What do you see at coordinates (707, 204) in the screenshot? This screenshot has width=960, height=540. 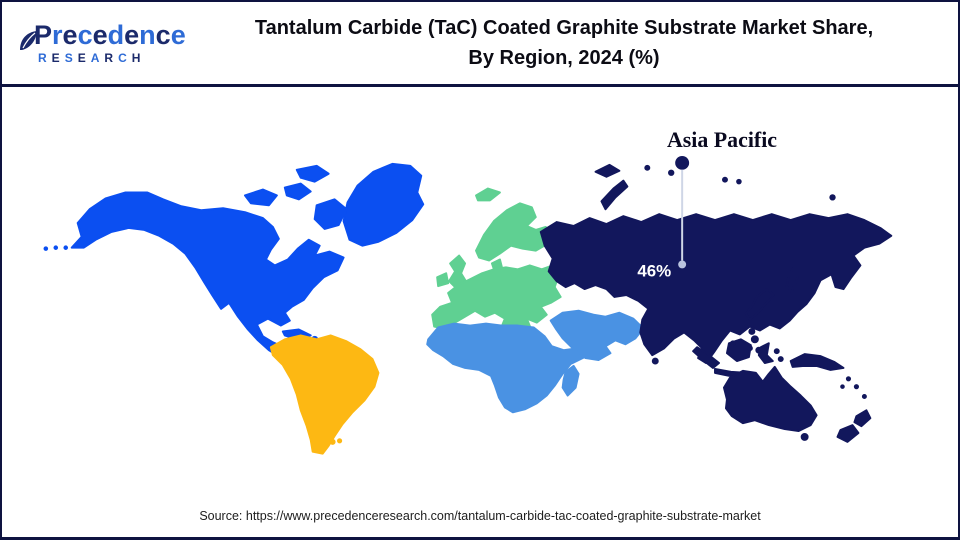 I see `annotation-asia-pacific: Asia Pacific 46%` at bounding box center [707, 204].